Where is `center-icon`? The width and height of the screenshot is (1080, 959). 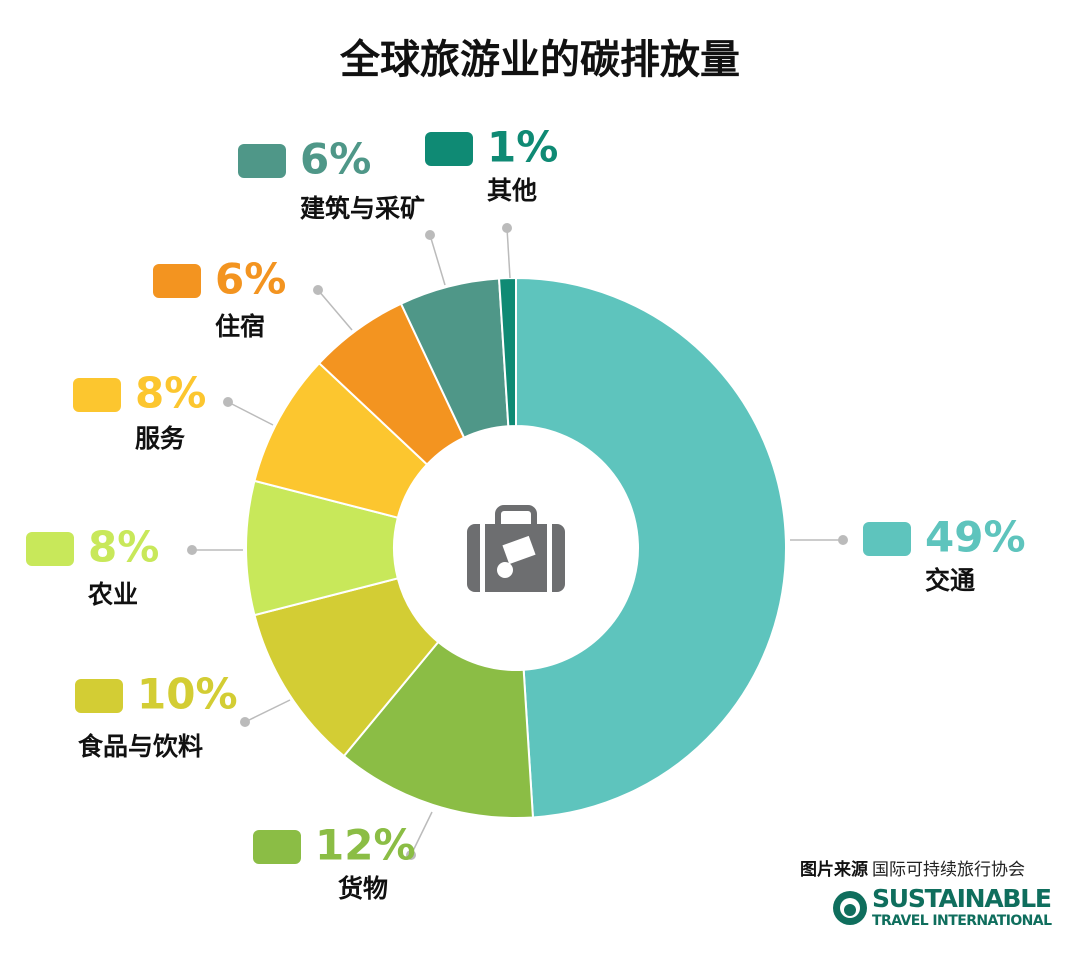 center-icon is located at coordinates (516, 548).